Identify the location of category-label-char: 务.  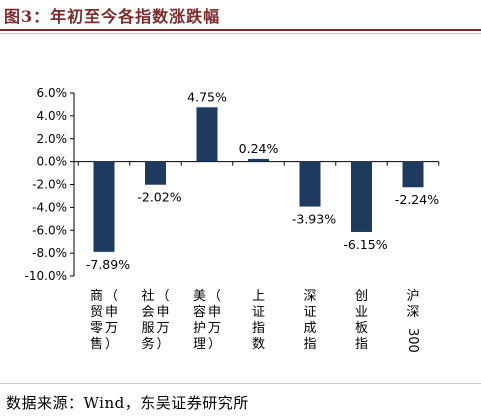
(147, 344).